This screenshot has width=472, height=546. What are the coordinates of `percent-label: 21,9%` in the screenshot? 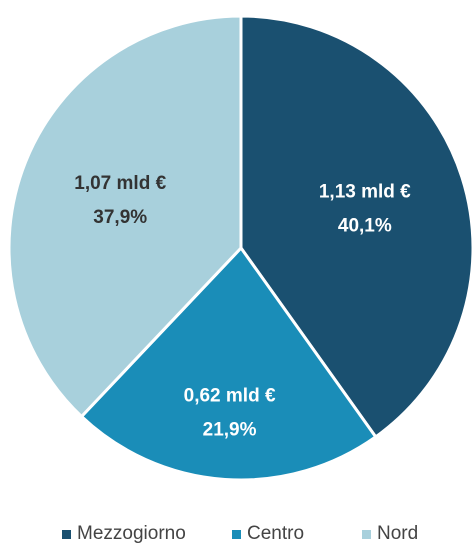 It's located at (230, 430).